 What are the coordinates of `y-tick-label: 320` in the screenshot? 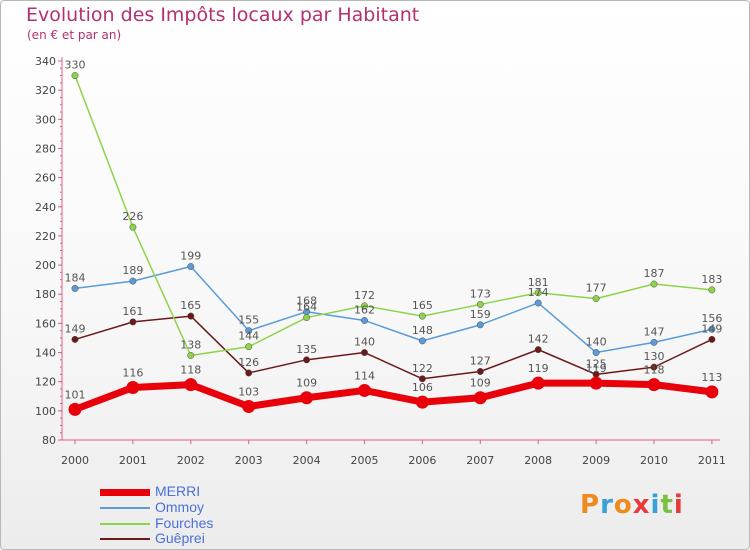 It's located at (45, 90).